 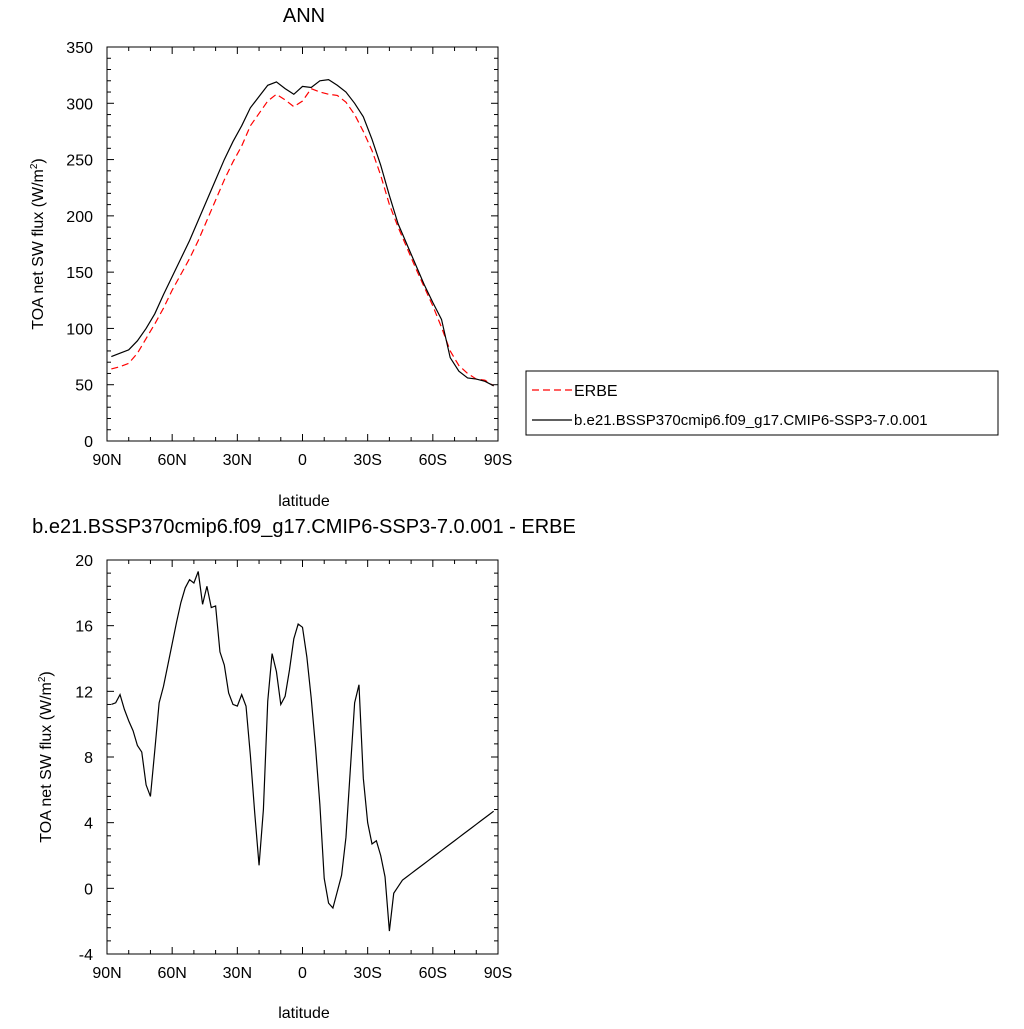 What do you see at coordinates (171, 973) in the screenshot?
I see `bottom-xtick-label: 60N` at bounding box center [171, 973].